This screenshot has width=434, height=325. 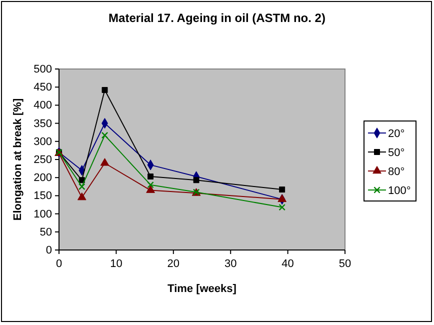 What do you see at coordinates (43, 142) in the screenshot?
I see `y-tick-label: 300` at bounding box center [43, 142].